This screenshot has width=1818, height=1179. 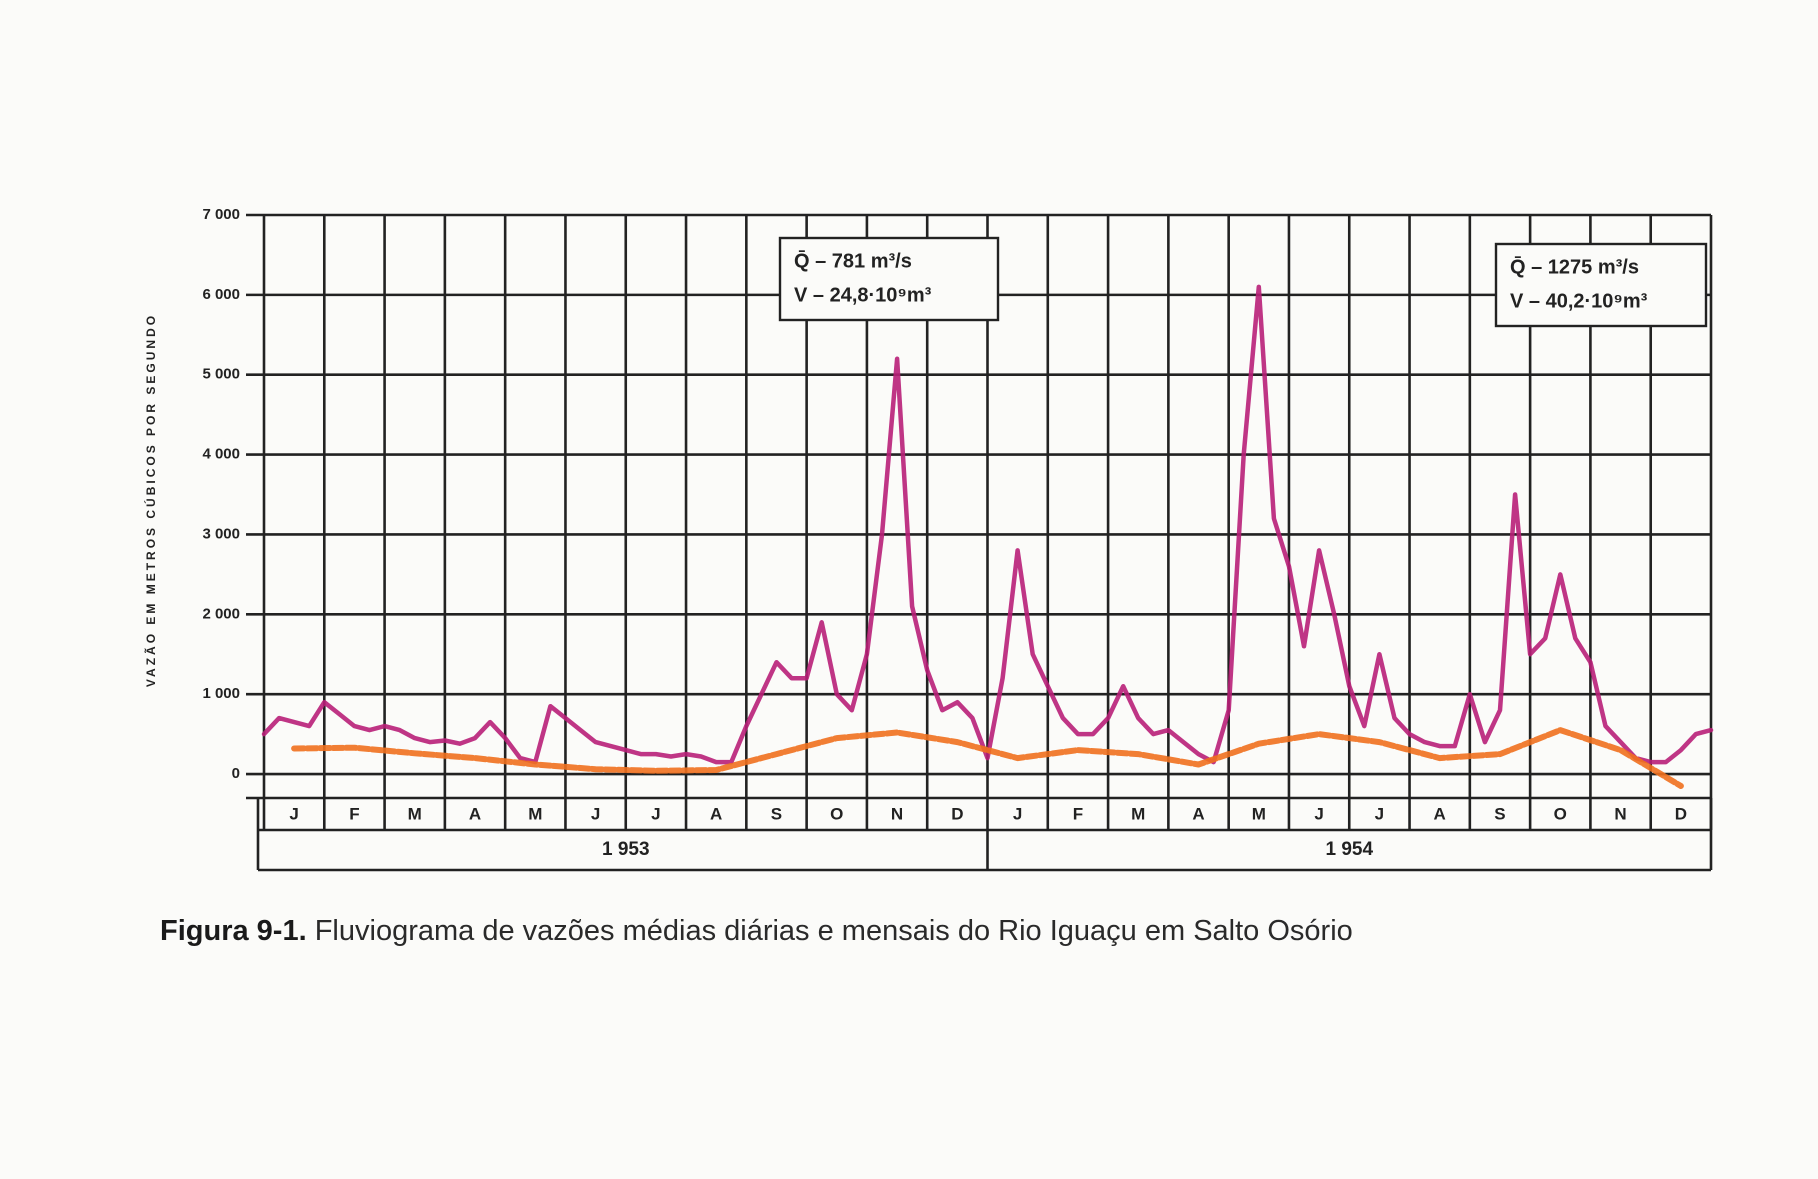 I want to click on year-label: 1 954, so click(x=1349, y=849).